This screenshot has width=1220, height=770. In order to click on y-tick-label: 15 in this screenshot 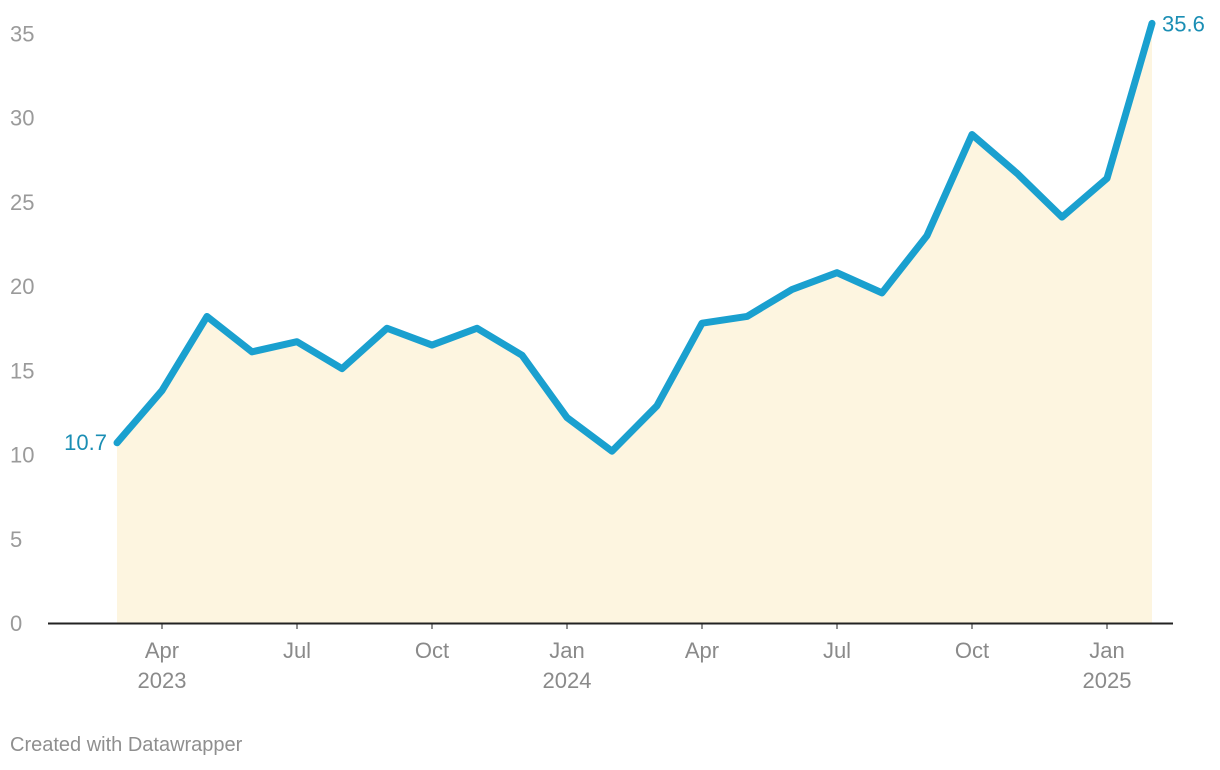, I will do `click(22, 370)`.